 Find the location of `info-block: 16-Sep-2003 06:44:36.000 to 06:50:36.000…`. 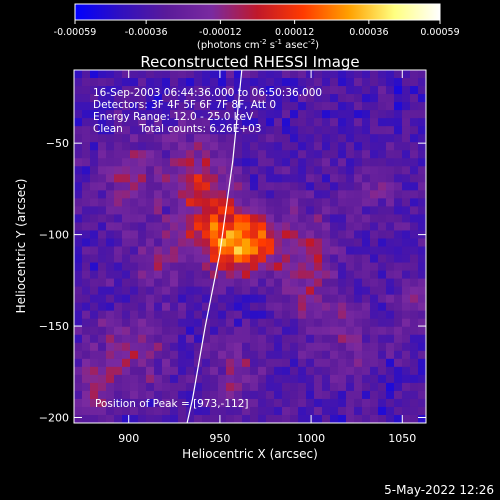

info-block: 16-Sep-2003 06:44:36.000 to 06:50:36.000… is located at coordinates (207, 111).